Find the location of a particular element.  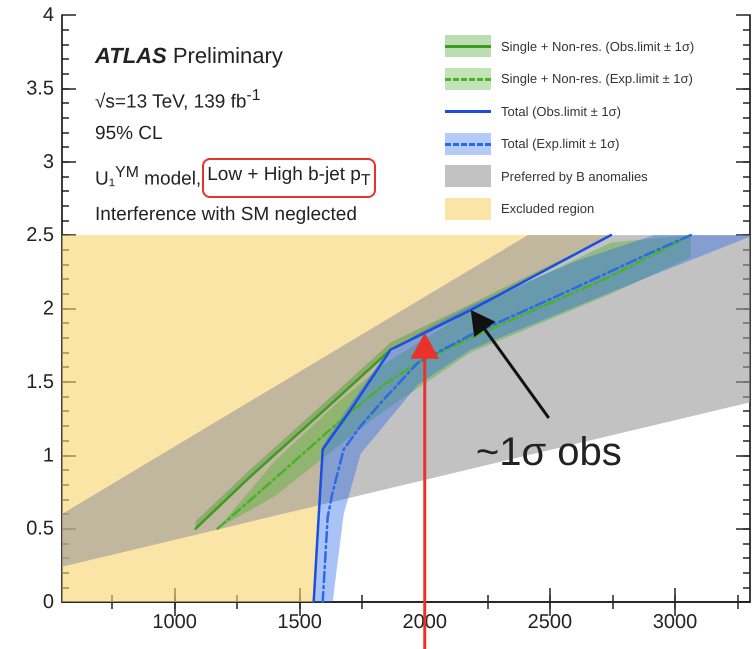

y-tick-label: 2 is located at coordinates (48, 309).